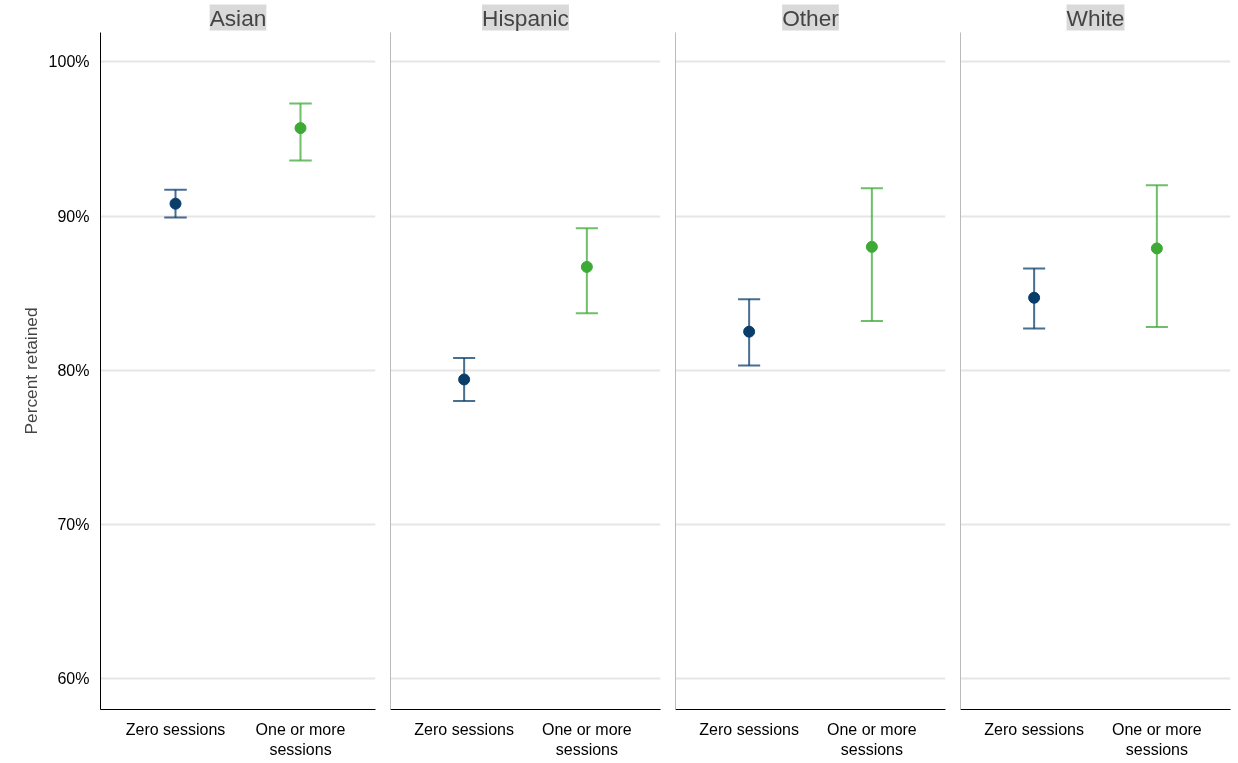 The image size is (1238, 763). I want to click on y-tick-label: 70%, so click(73, 524).